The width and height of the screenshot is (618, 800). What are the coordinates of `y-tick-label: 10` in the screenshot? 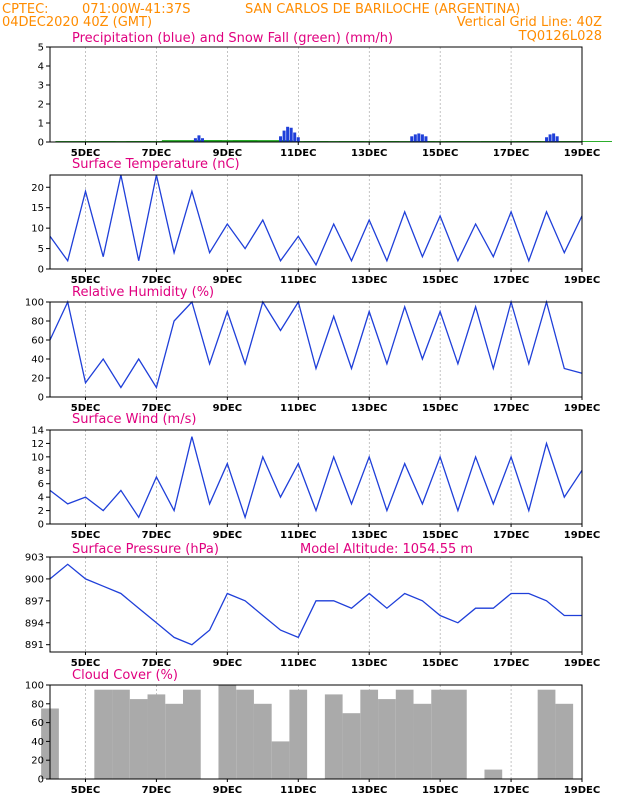 It's located at (37, 229).